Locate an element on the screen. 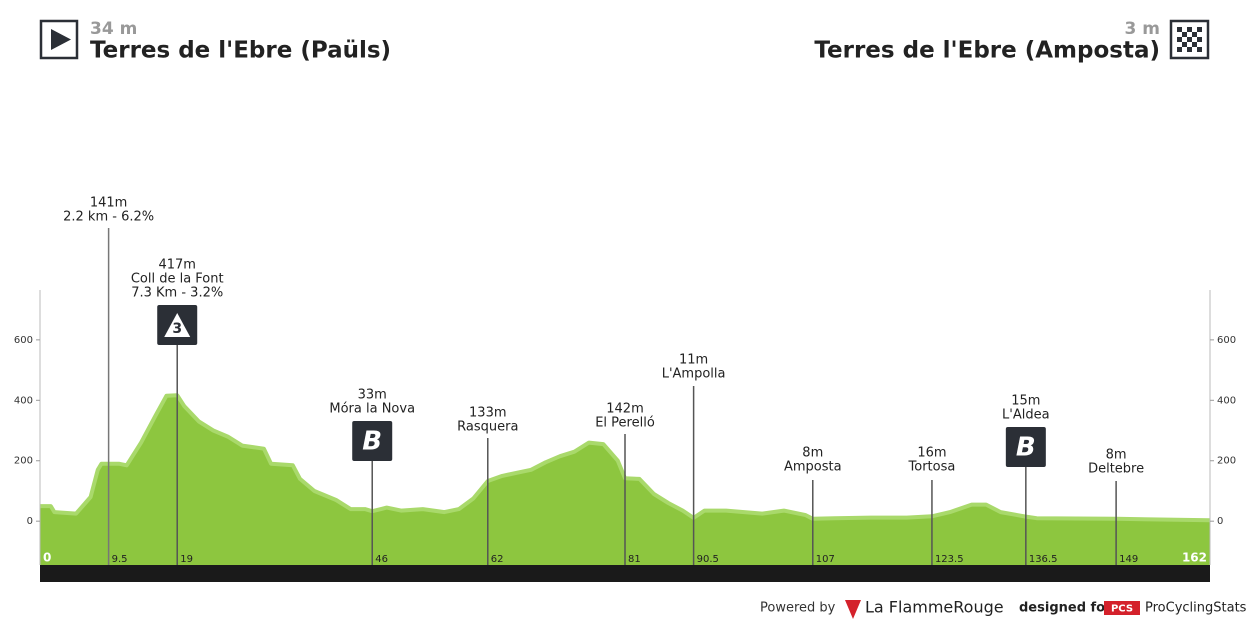  point-label: Coll de la Font is located at coordinates (177, 279).